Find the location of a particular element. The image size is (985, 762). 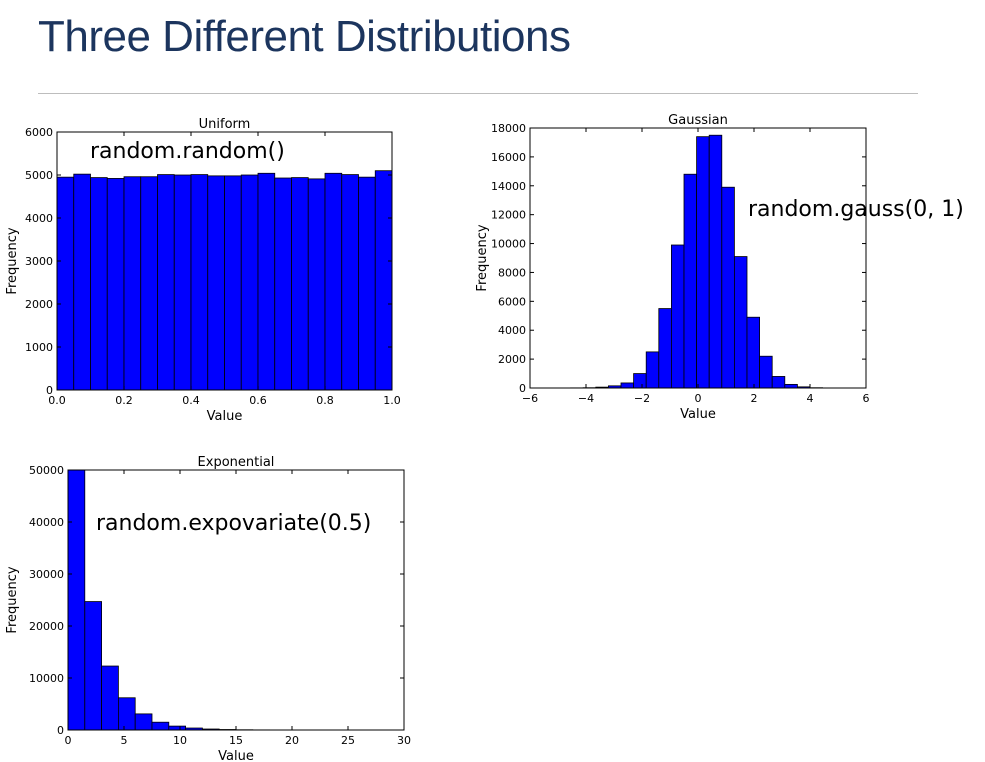

gaussian-y-tick-label: 10000 is located at coordinates (508, 244).